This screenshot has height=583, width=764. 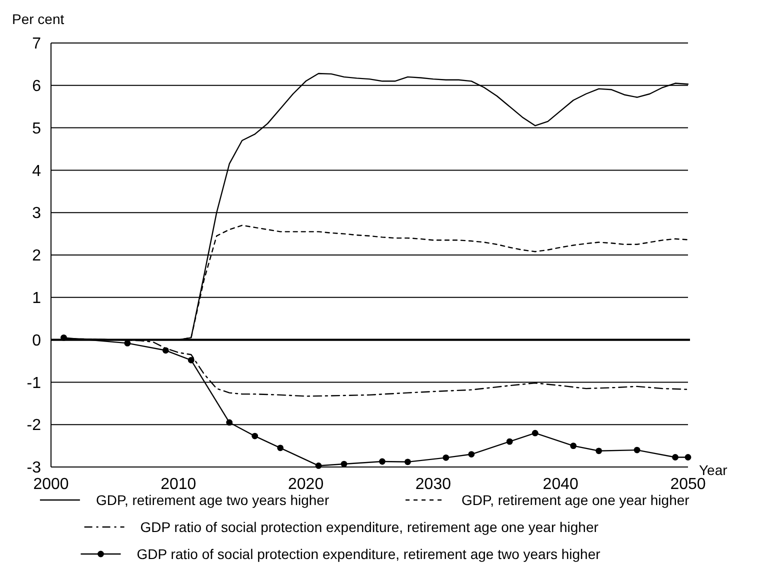 What do you see at coordinates (368, 554) in the screenshot?
I see `legend-label: GDP ratio of social protection expenditure, retirement age two years higher` at bounding box center [368, 554].